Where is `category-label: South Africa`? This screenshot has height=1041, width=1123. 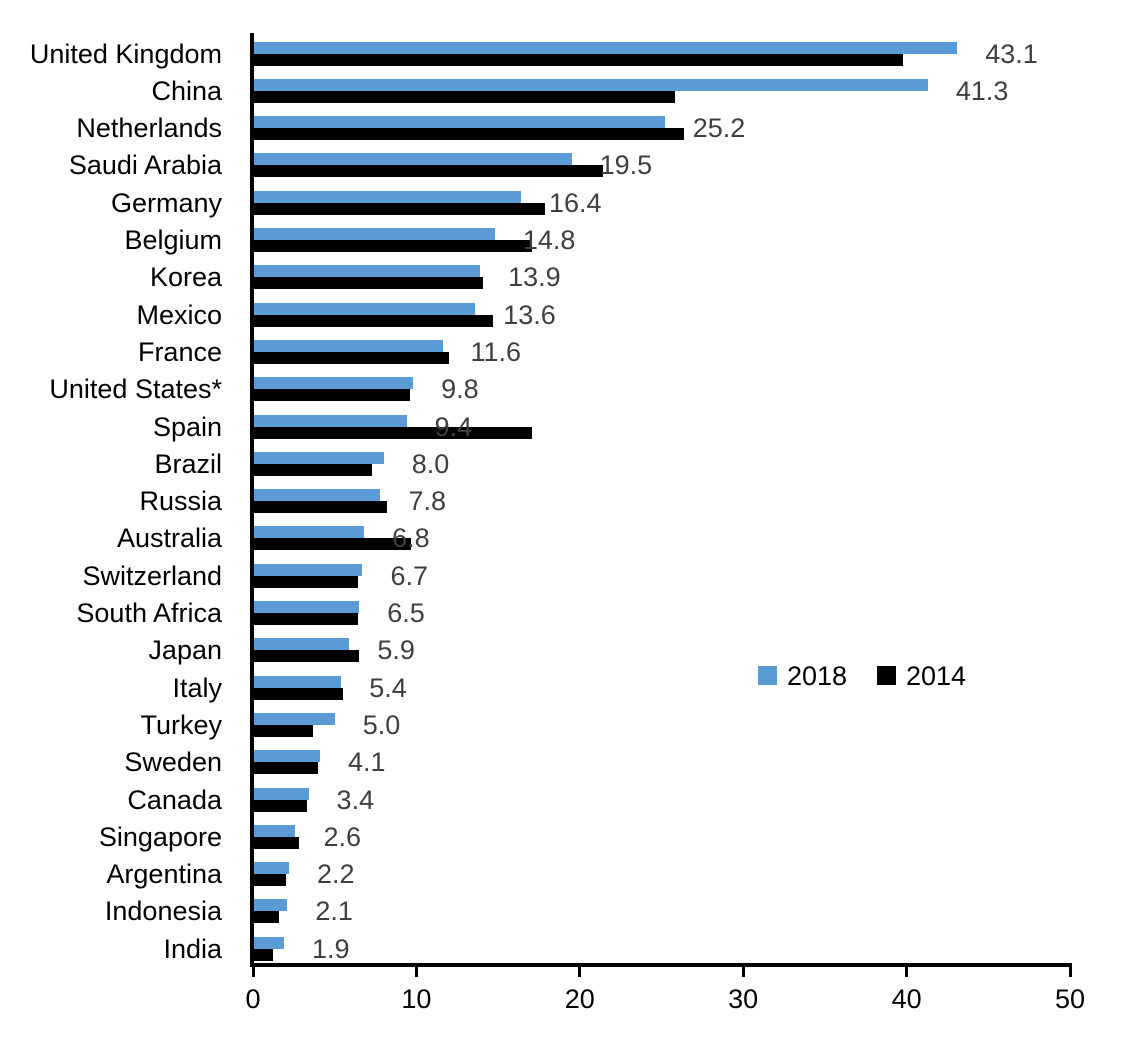
category-label: South Africa is located at coordinates (149, 613).